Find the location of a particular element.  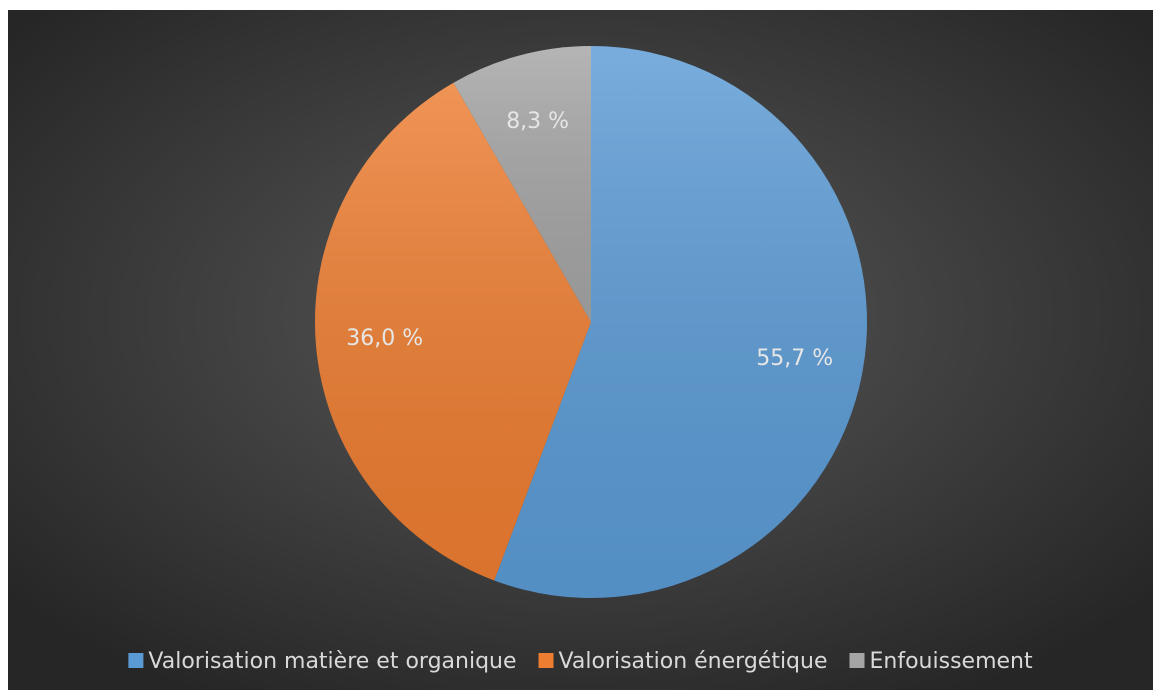

data-label: 8,3 % is located at coordinates (537, 121).